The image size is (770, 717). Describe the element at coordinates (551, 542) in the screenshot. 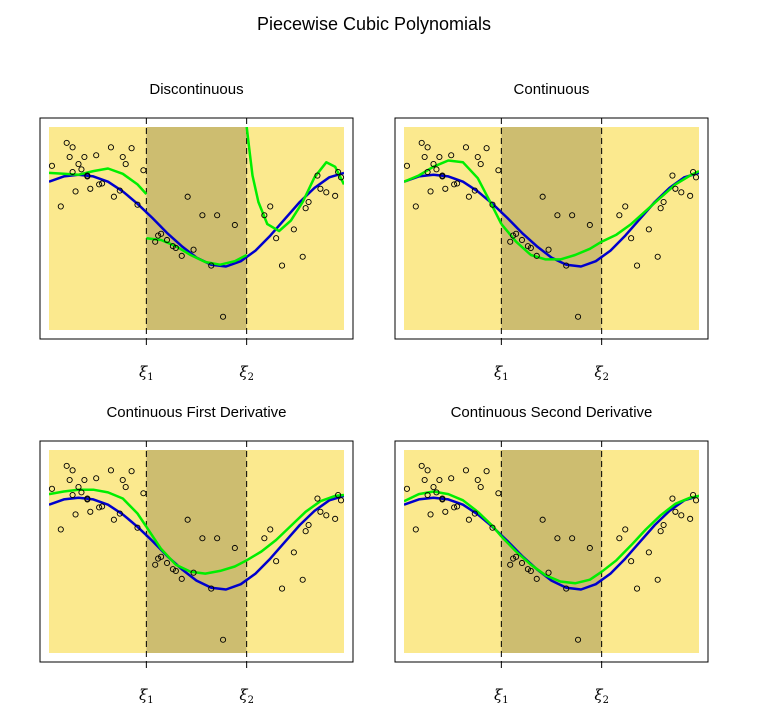

I see `true-function-curve` at that location.